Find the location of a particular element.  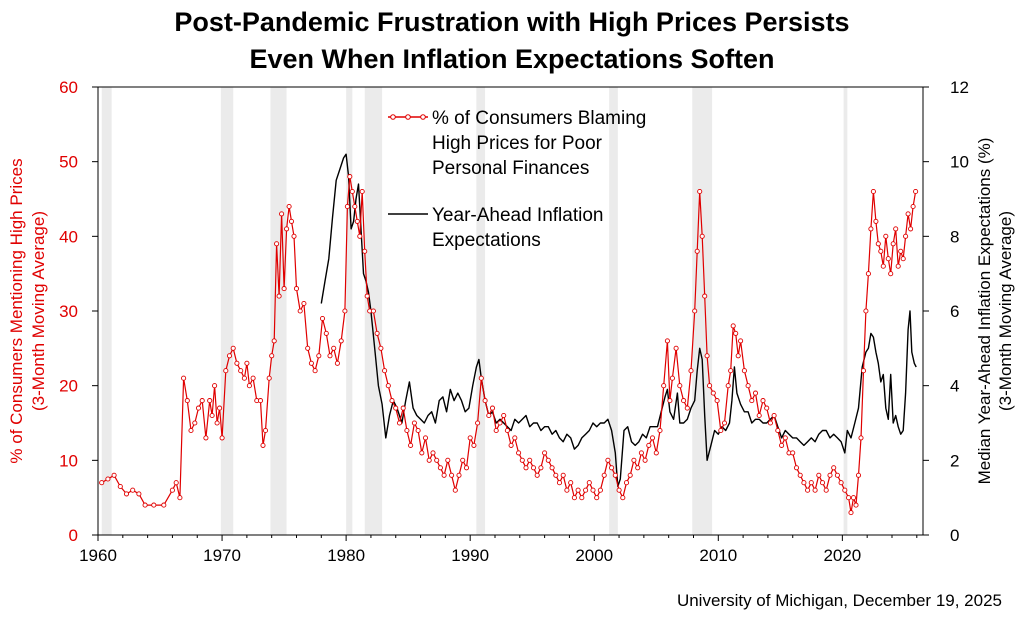

right-y-axis-tick-label: 10 is located at coordinates (959, 162).